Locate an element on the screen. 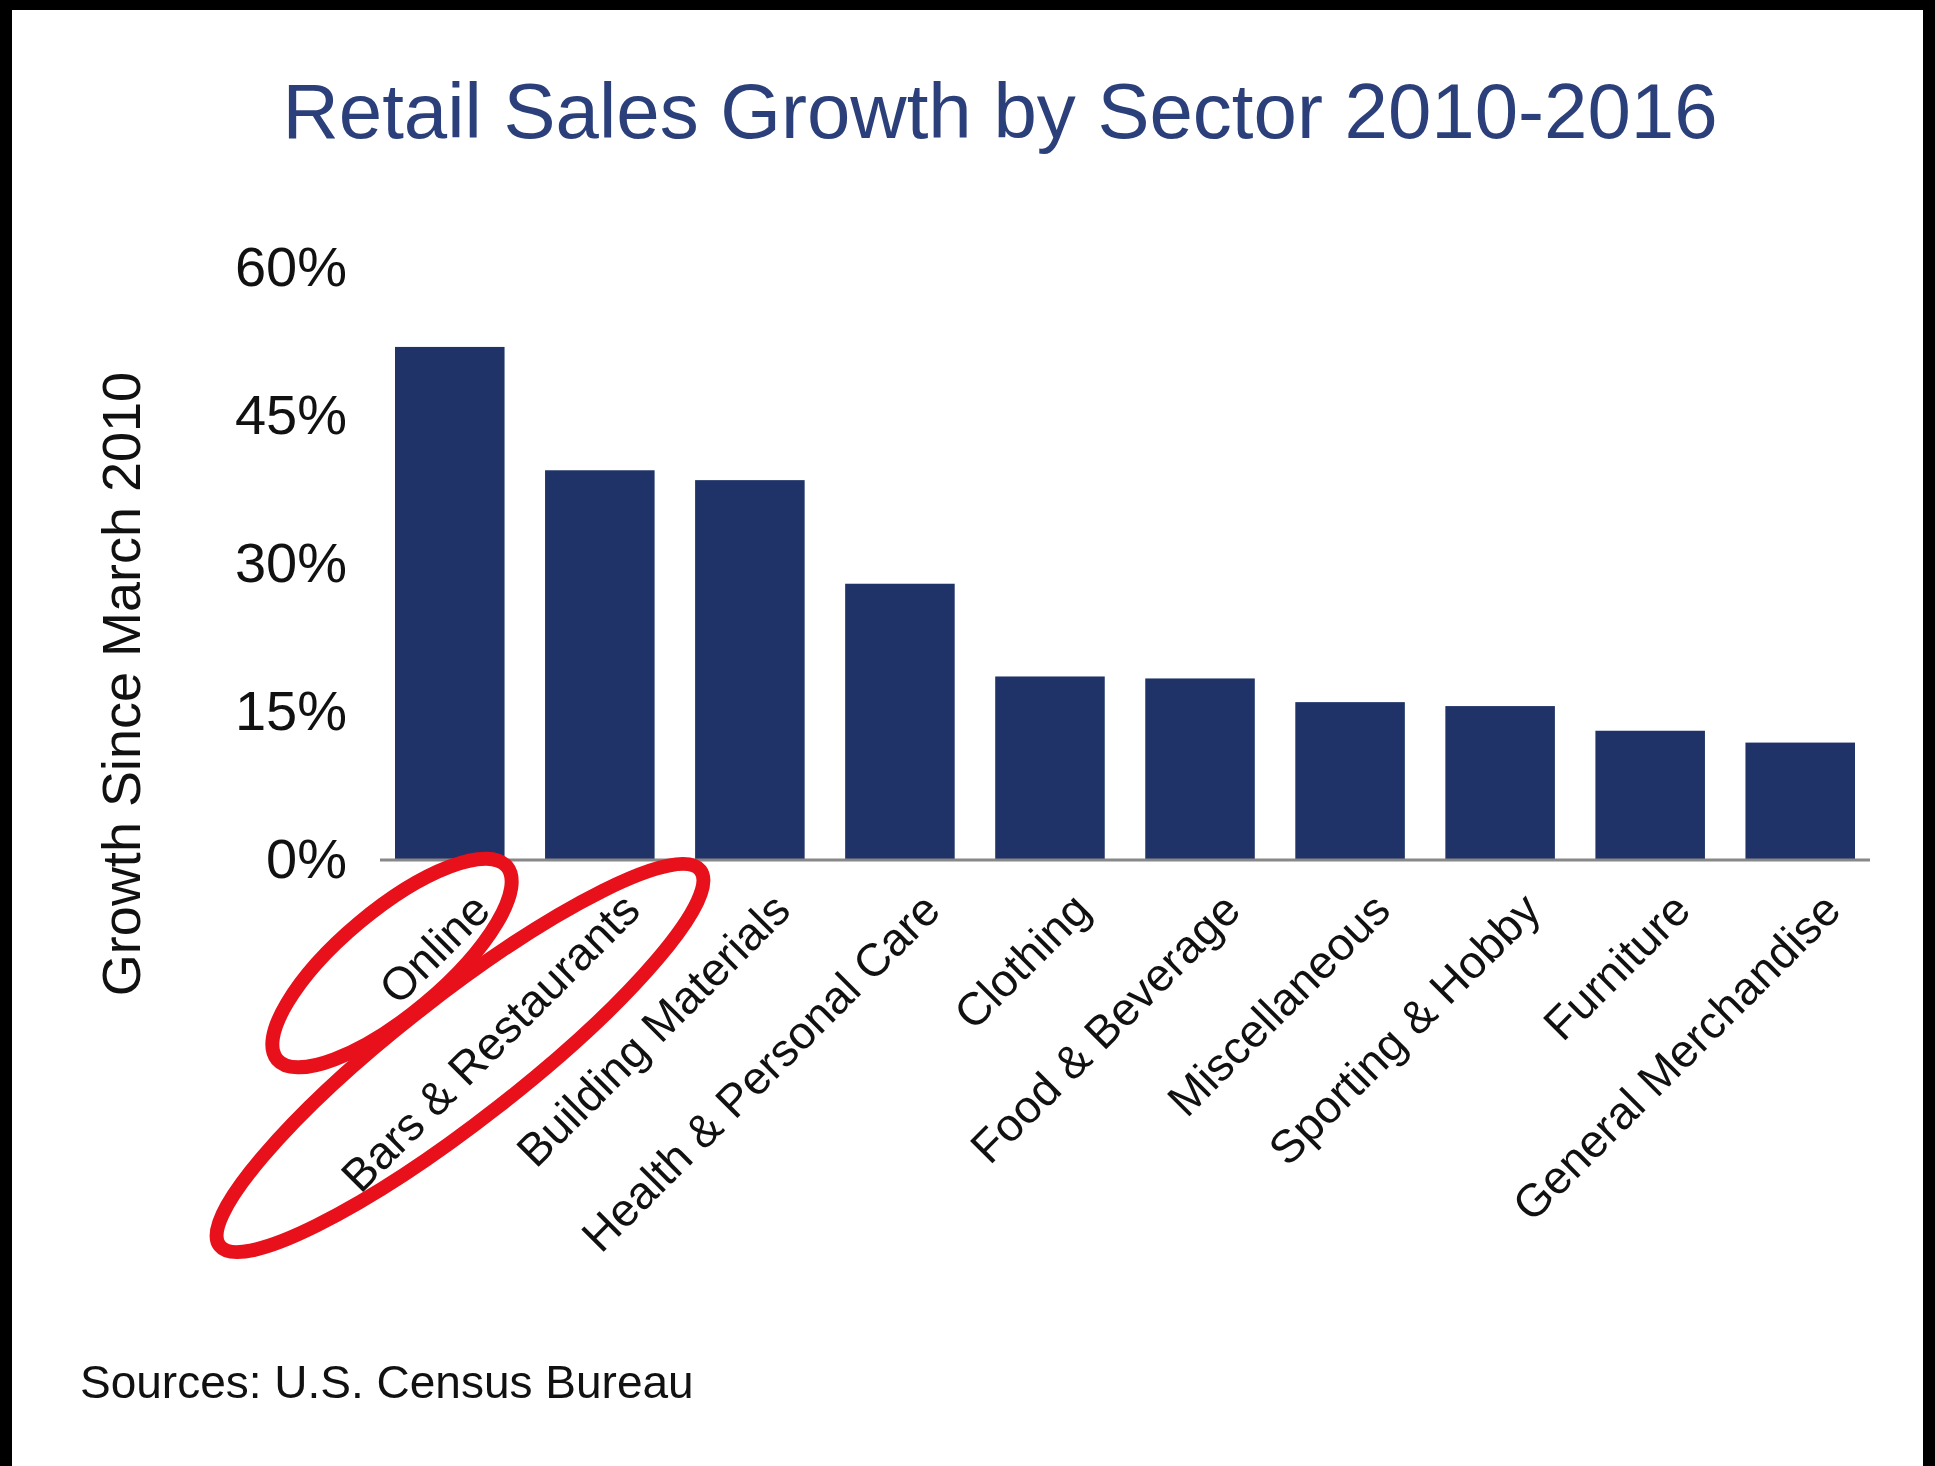 This screenshot has width=1935, height=1466. y-tick-label: 60% is located at coordinates (290, 267).